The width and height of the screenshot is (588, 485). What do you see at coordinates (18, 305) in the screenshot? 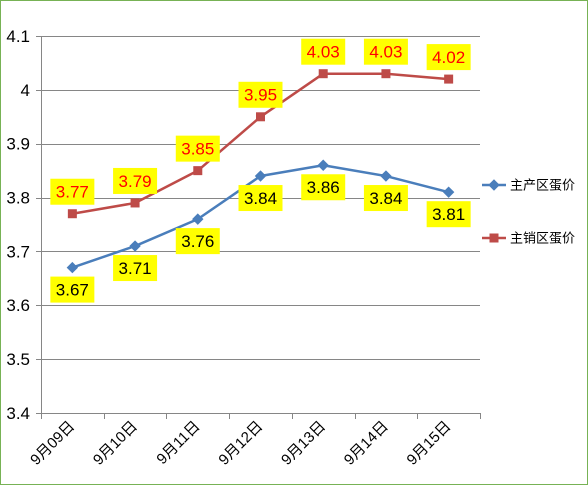
I see `y-tick-label: 3.6` at bounding box center [18, 305].